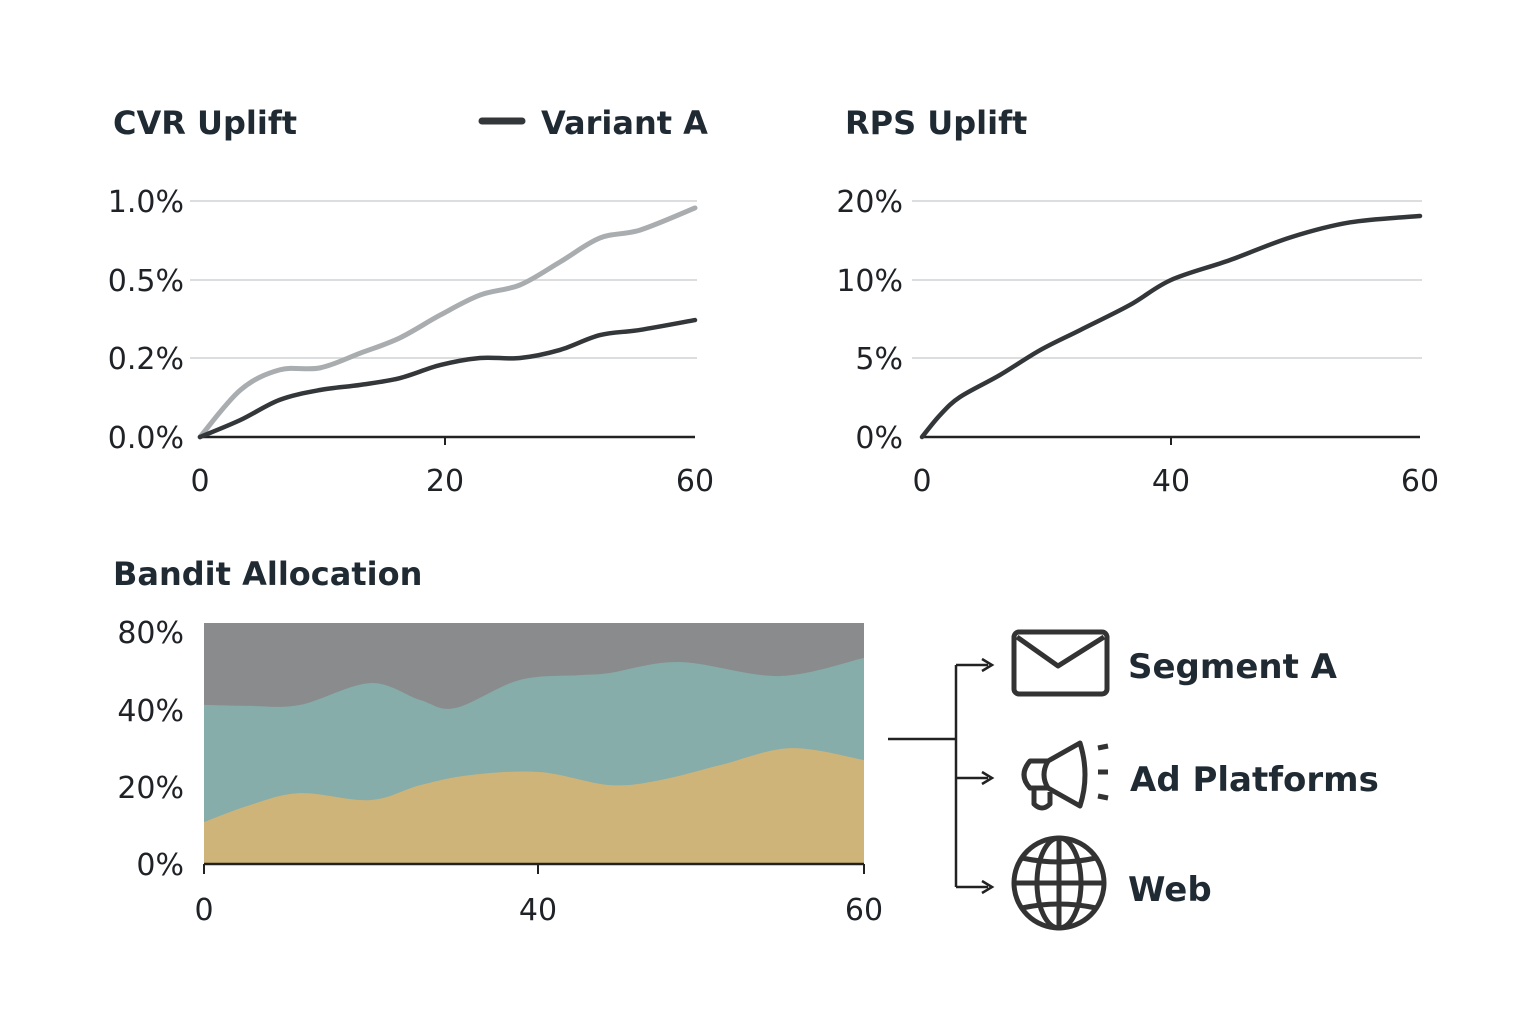  Describe the element at coordinates (267, 574) in the screenshot. I see `bandit-chart-title: Bandit Allocation` at that location.